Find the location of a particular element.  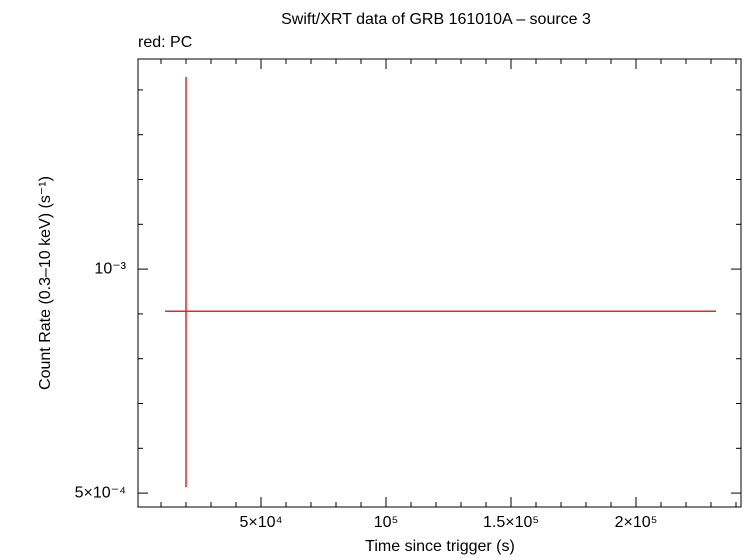

x-tick-label: 5×10⁴ is located at coordinates (261, 522).